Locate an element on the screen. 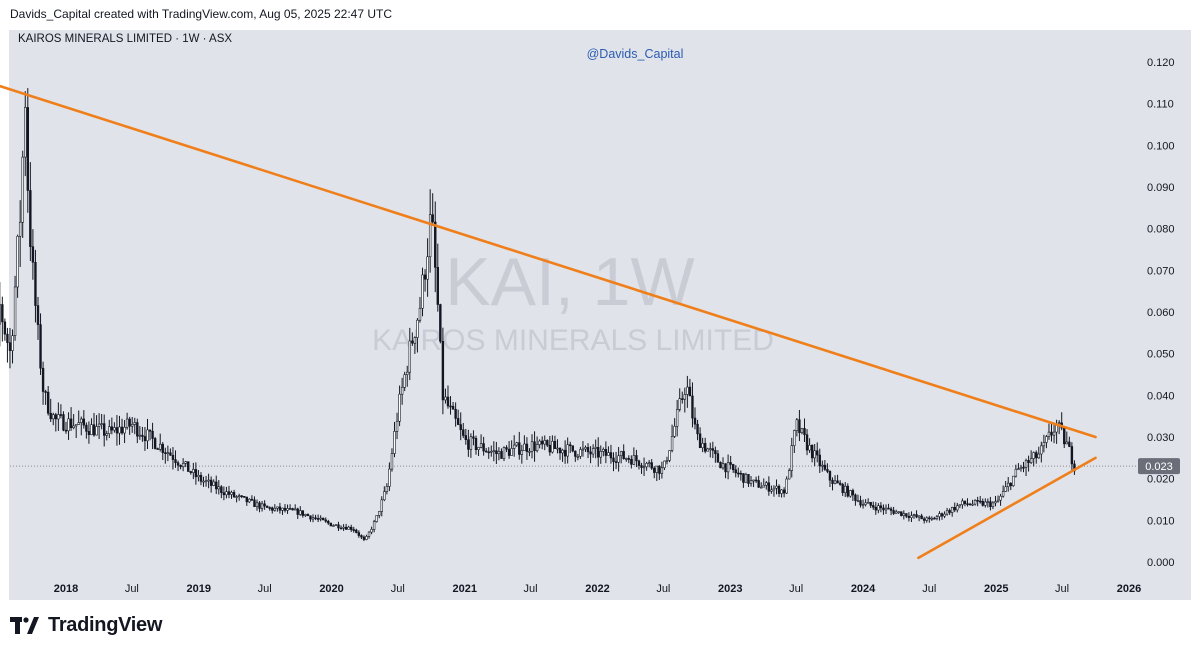 The width and height of the screenshot is (1200, 656). y-tick-label: 0.120 is located at coordinates (1161, 63).